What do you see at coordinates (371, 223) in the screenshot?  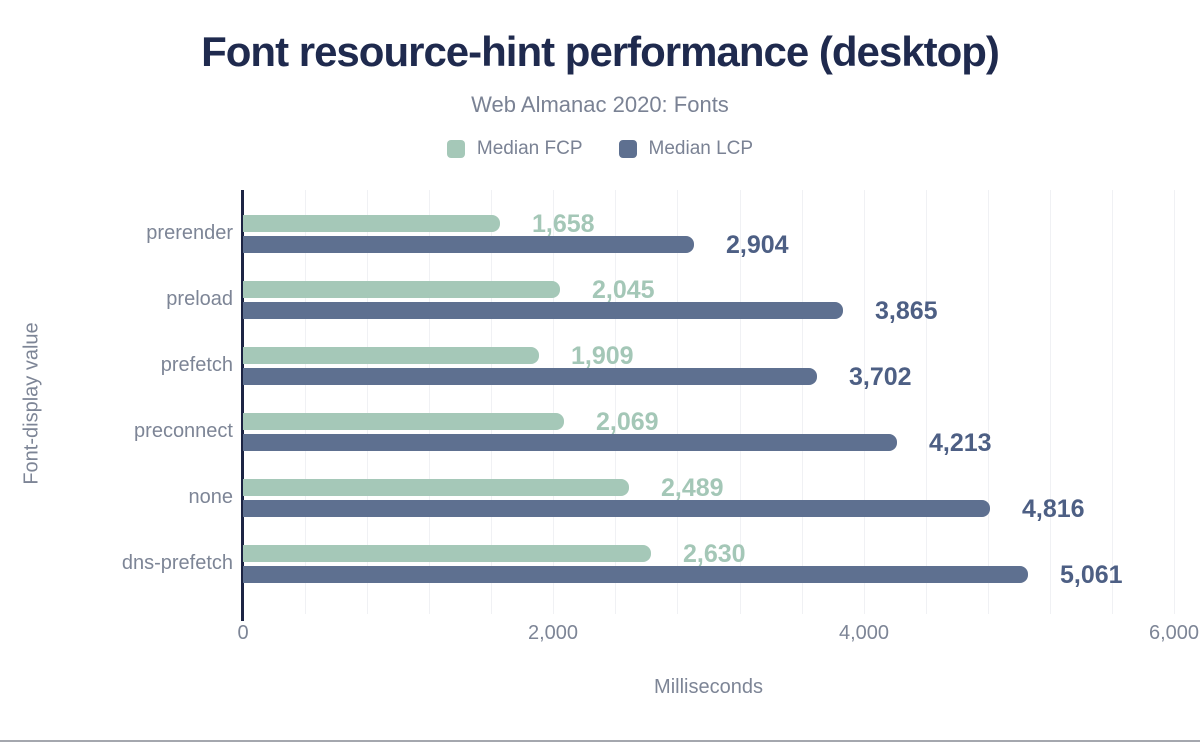 I see `bar-prerender-fcp` at bounding box center [371, 223].